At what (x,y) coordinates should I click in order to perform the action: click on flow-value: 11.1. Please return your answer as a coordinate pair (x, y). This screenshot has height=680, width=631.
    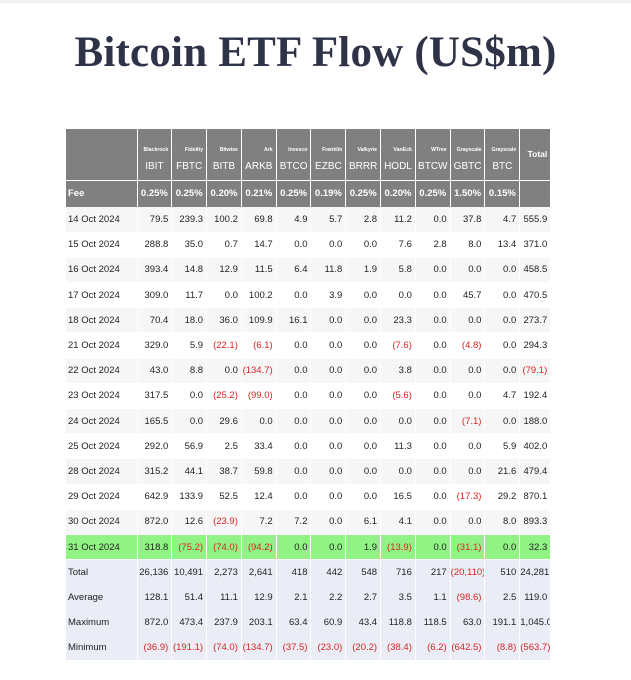
    Looking at the image, I should click on (224, 597).